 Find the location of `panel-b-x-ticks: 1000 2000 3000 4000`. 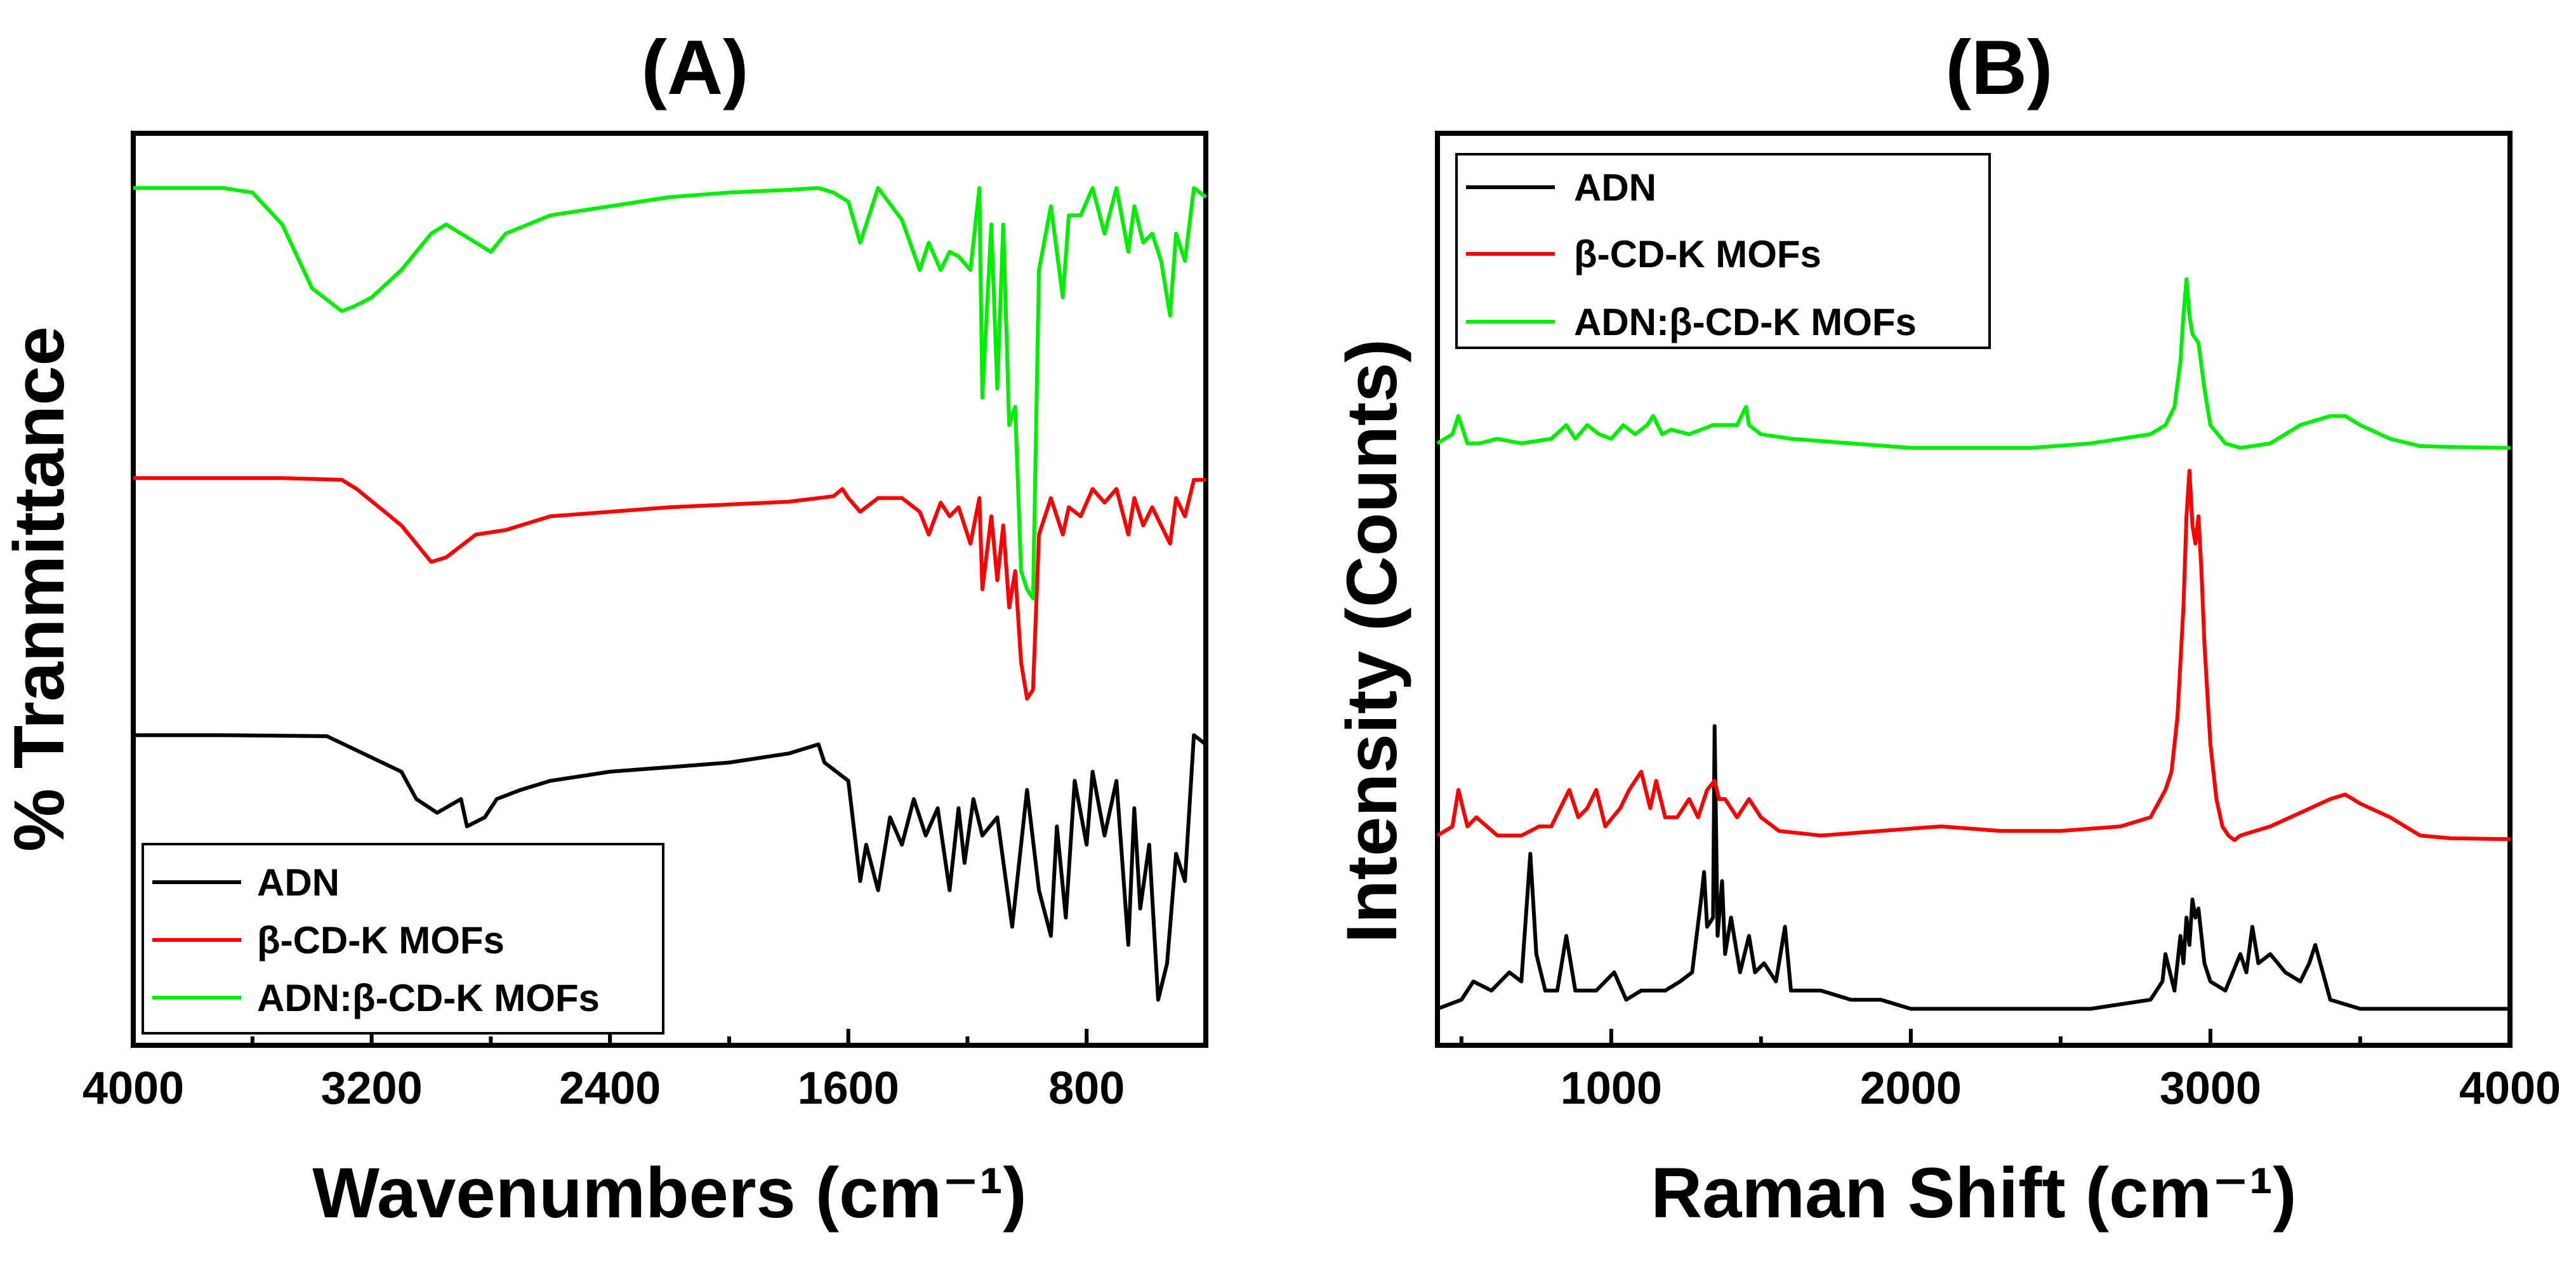

panel-b-x-ticks: 1000 2000 3000 4000 is located at coordinates (2010, 1071).